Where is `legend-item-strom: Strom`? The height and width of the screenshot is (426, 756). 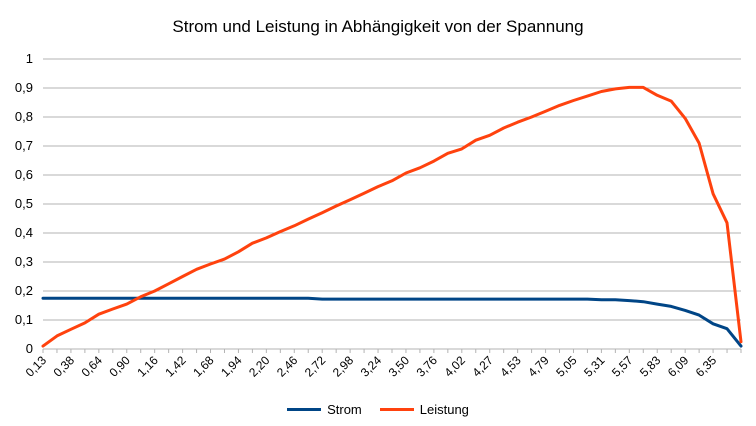
legend-item-strom: Strom is located at coordinates (324, 409).